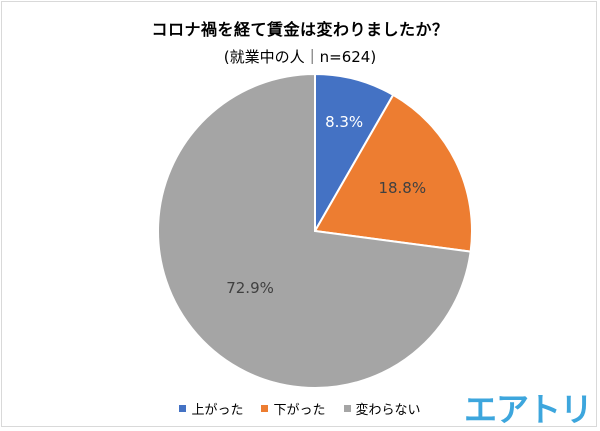 This screenshot has width=600, height=431. Describe the element at coordinates (183, 408) in the screenshot. I see `legend-swatch-up` at that location.